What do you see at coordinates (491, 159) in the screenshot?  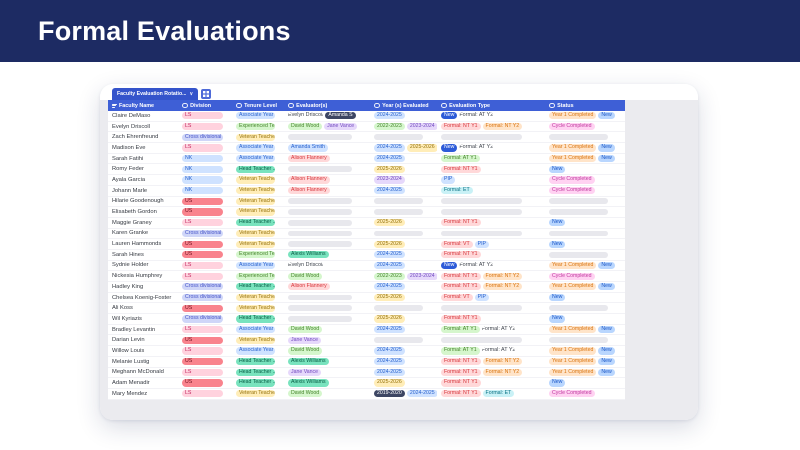 I see `cell-evaluation-type: Formal: AT Y1` at bounding box center [491, 159].